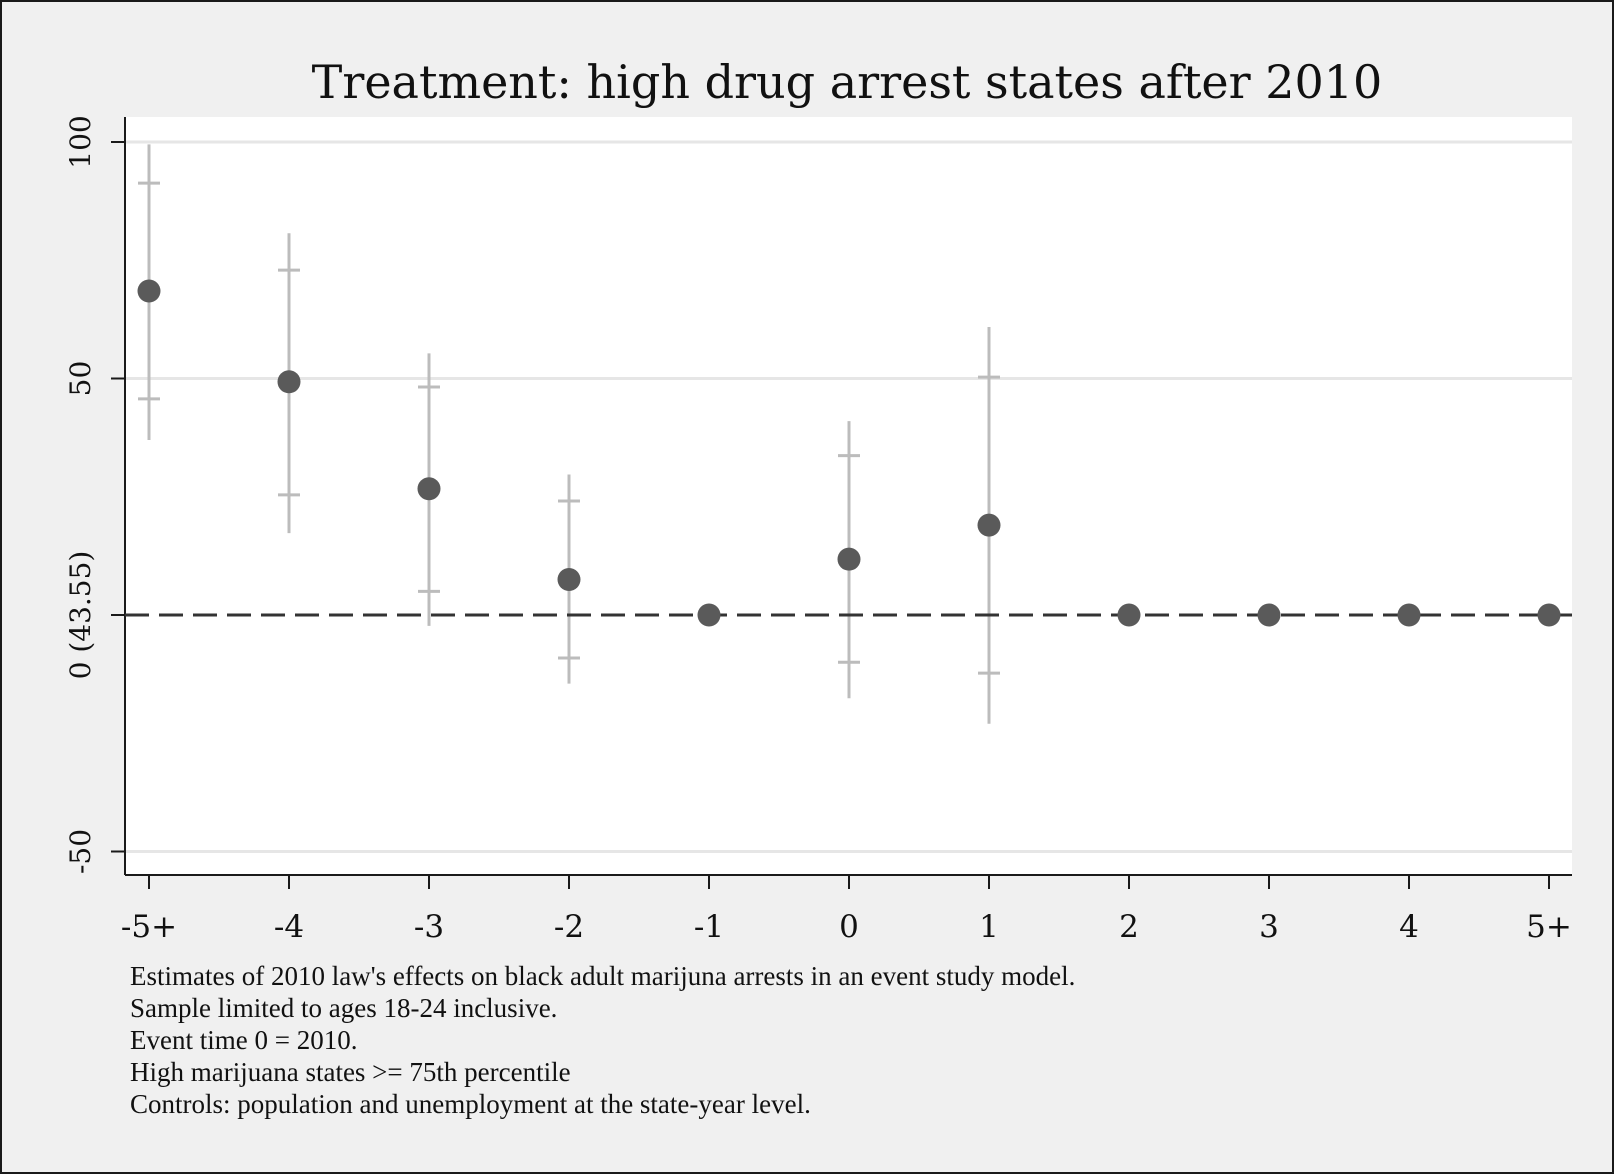 The height and width of the screenshot is (1174, 1614). What do you see at coordinates (149, 927) in the screenshot?
I see `x-tick-label: -5+` at bounding box center [149, 927].